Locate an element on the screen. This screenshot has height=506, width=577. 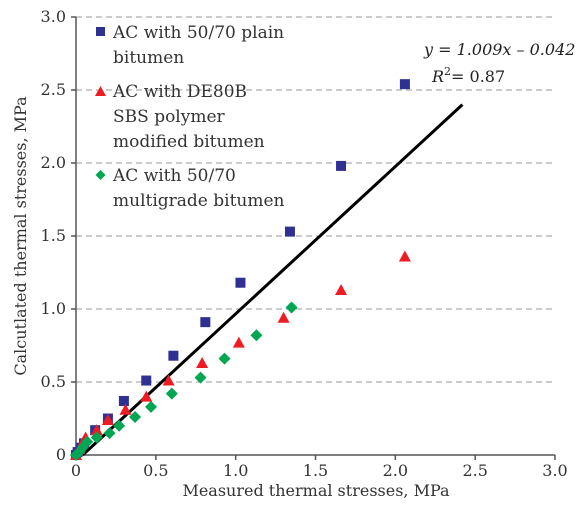
y-tick-label: 1.5 is located at coordinates (53, 235).